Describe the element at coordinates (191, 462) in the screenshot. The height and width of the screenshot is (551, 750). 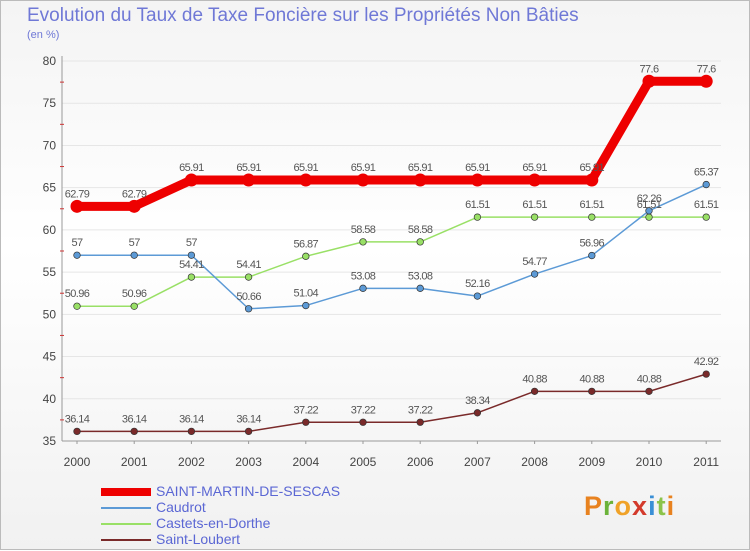
I see `x-tick-label: 2002` at that location.